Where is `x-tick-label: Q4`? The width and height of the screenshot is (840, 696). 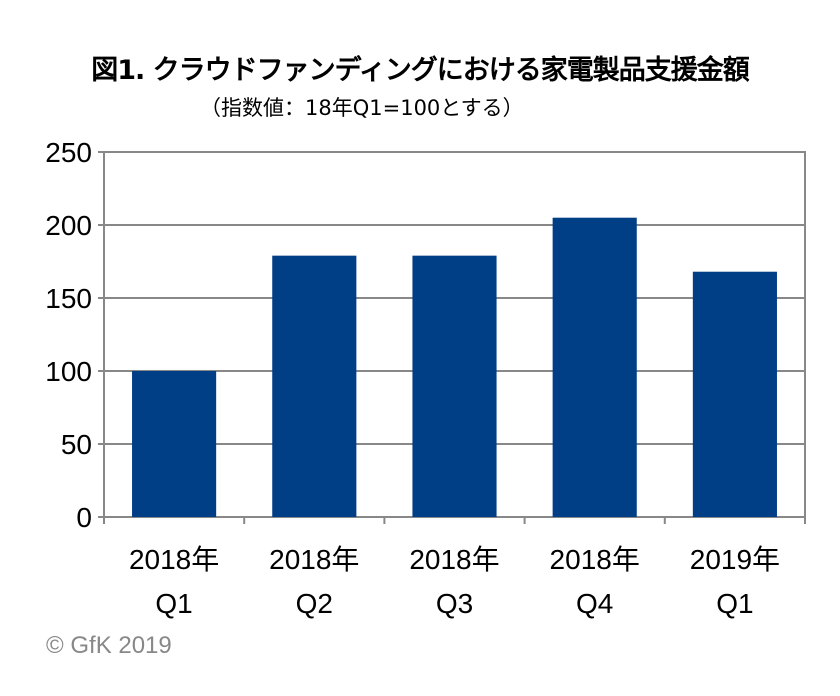
x-tick-label: Q4 is located at coordinates (594, 603).